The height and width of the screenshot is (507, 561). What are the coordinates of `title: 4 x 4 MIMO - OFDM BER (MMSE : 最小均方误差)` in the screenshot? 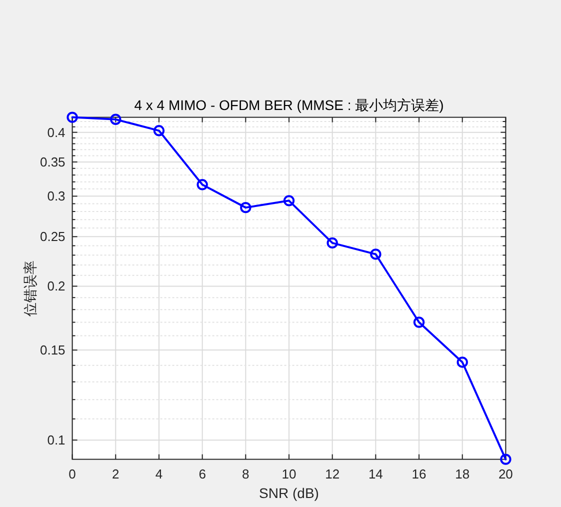 It's located at (289, 105).